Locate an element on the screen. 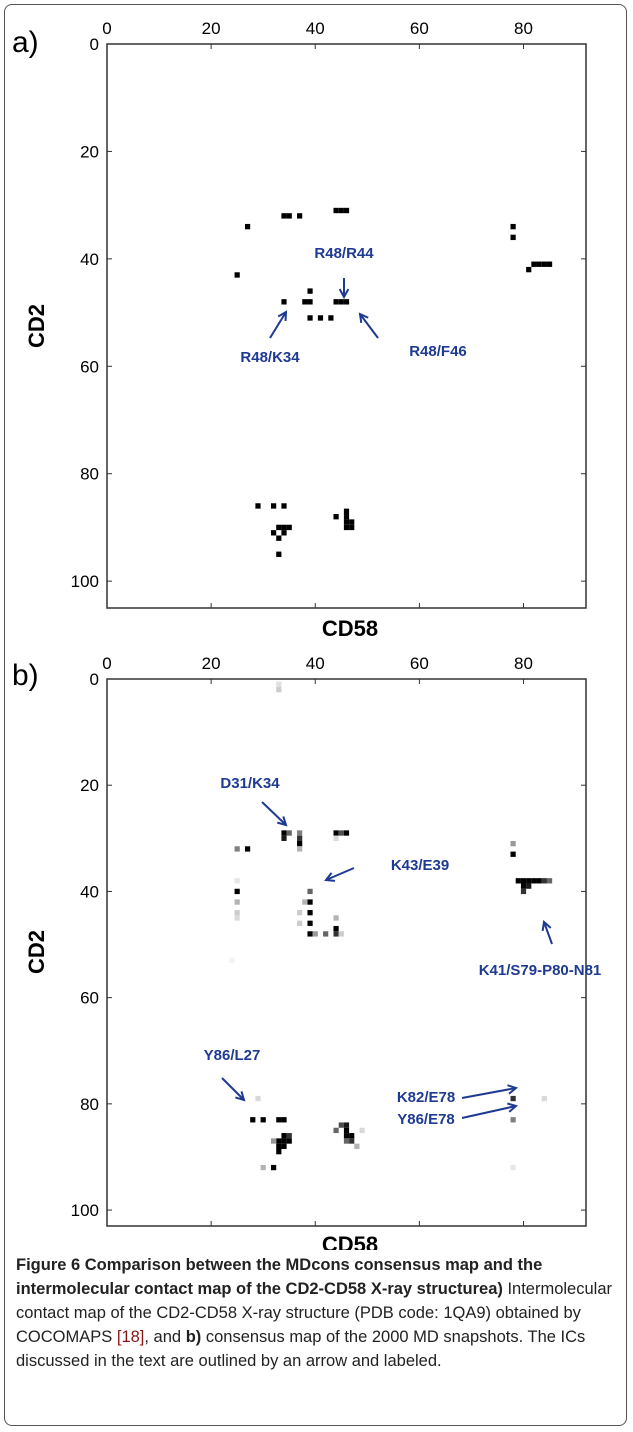 The image size is (633, 1432). y-tick-label: 20 is located at coordinates (89, 151).